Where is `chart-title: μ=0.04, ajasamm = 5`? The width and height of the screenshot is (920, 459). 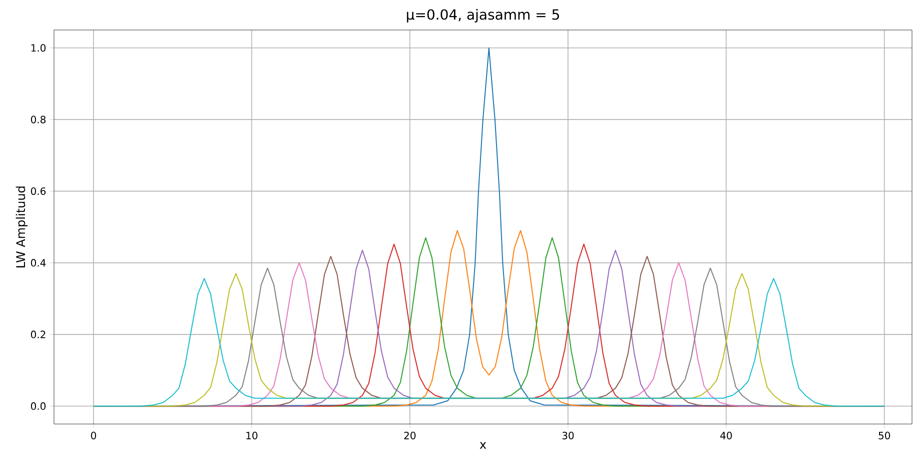
chart-title: μ=0.04, ajasamm = 5 is located at coordinates (482, 15).